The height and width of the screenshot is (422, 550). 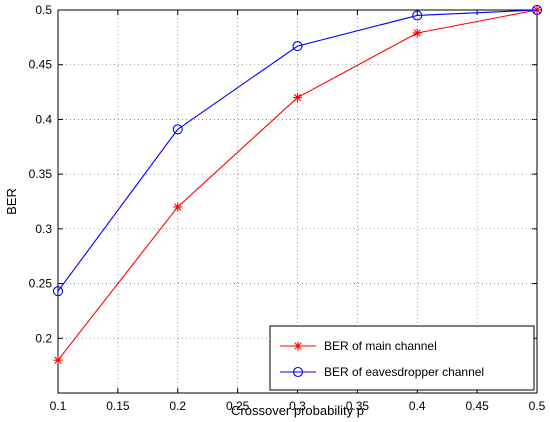 I want to click on y-tick-label: 0.5, so click(x=43, y=10).